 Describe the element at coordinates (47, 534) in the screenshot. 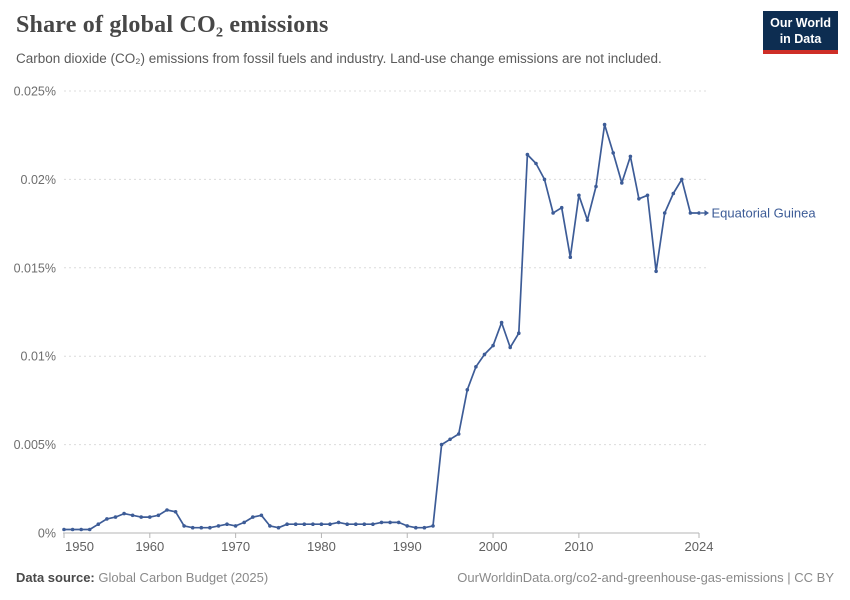

I see `y-axis-tick-label: 0%` at that location.